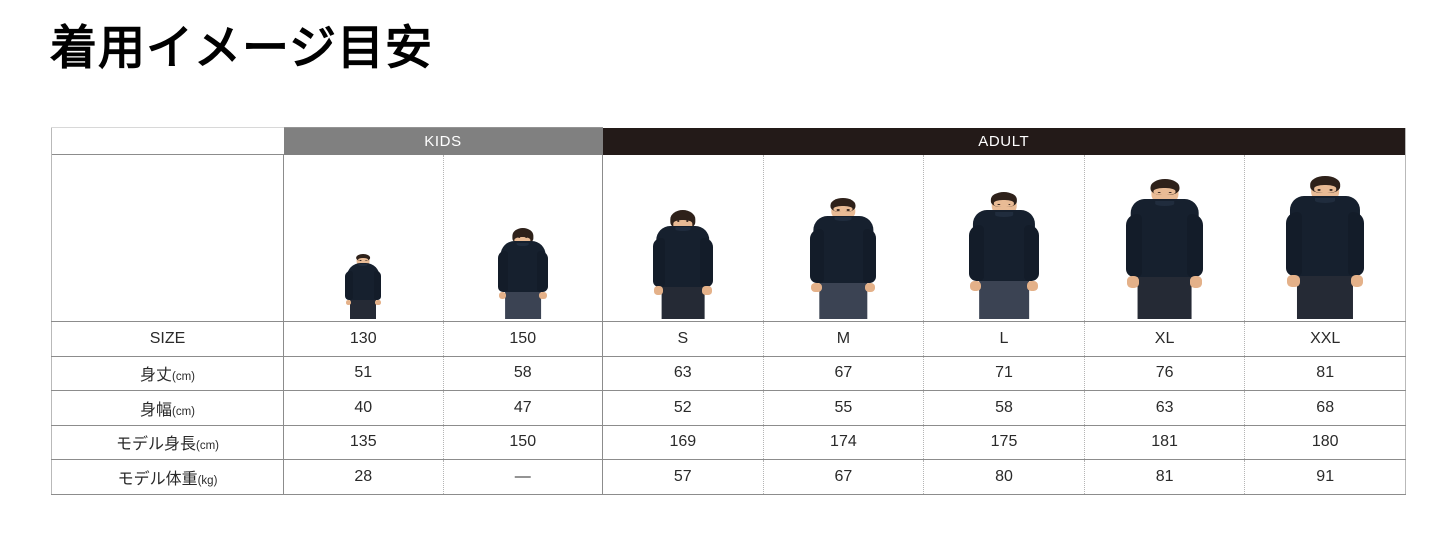 This screenshot has height=542, width=1445. Describe the element at coordinates (1164, 442) in the screenshot. I see `cell-r4-c6: 181` at that location.